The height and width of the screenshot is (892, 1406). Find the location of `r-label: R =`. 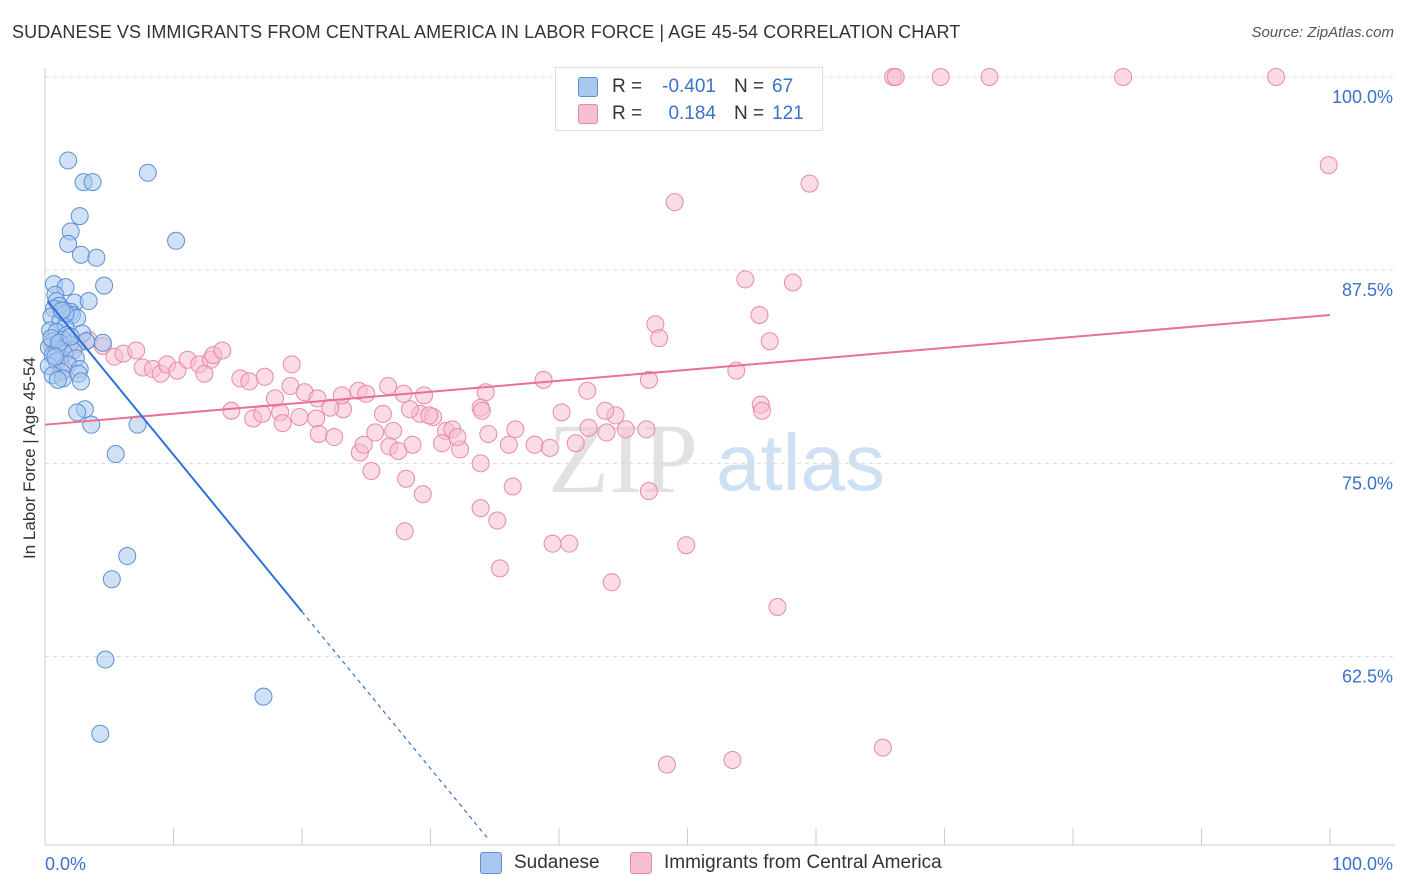

r-label: R = is located at coordinates (627, 86).